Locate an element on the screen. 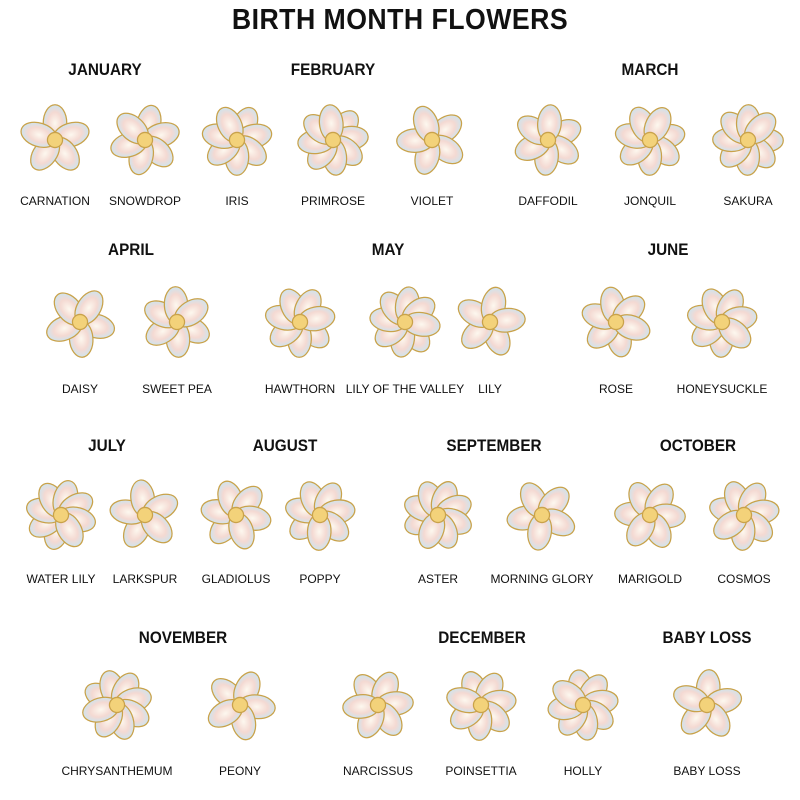 The width and height of the screenshot is (800, 800). flower-label-honeysuckle: HONEYSUCKLE is located at coordinates (722, 389).